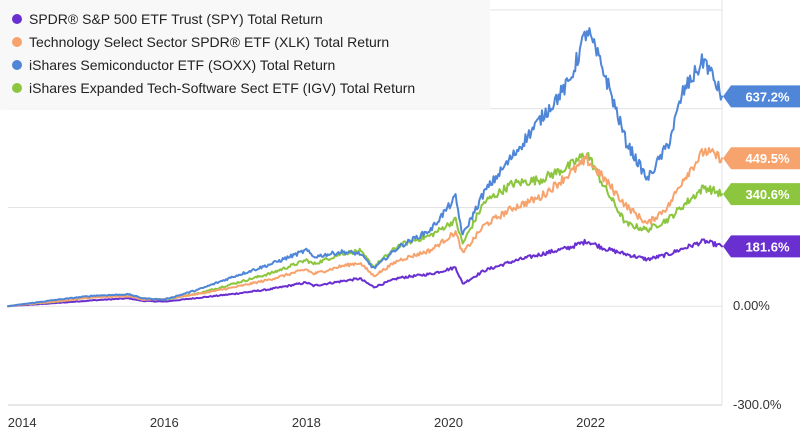 The height and width of the screenshot is (437, 806). What do you see at coordinates (767, 194) in the screenshot?
I see `end-label-value: 340.6%` at bounding box center [767, 194].